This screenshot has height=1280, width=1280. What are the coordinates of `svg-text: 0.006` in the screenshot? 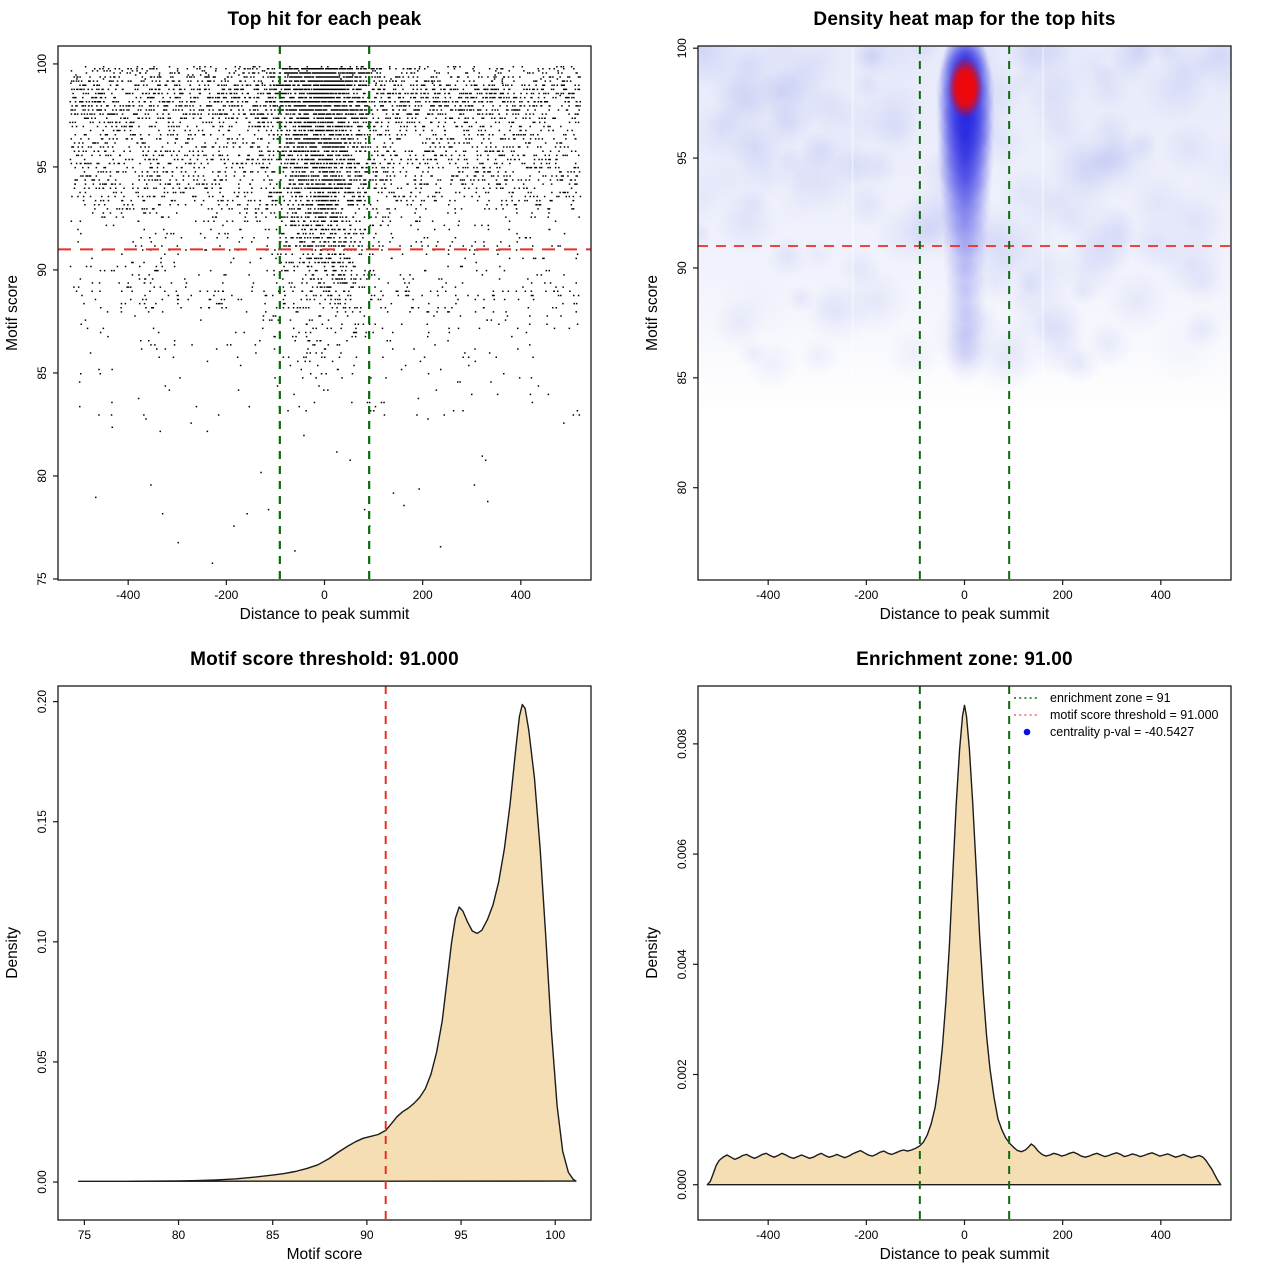 It's located at (682, 854).